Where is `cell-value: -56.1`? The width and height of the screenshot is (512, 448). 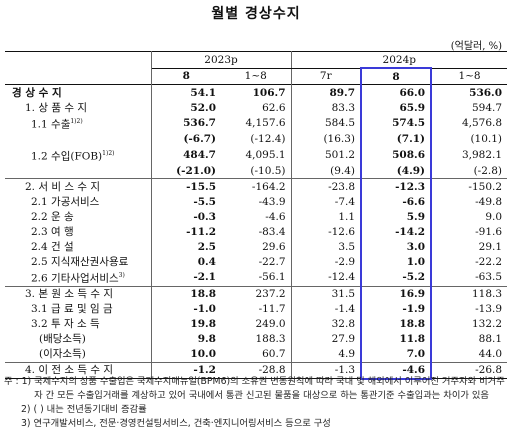 cell-value: -56.1 is located at coordinates (256, 277).